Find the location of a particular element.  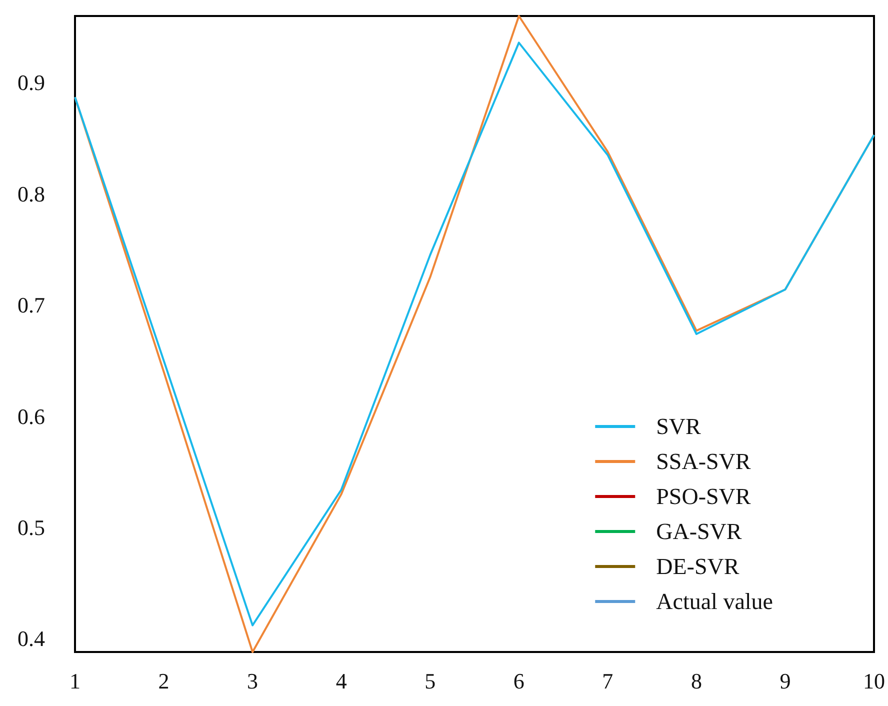

x-tick-label: 9 is located at coordinates (785, 681).